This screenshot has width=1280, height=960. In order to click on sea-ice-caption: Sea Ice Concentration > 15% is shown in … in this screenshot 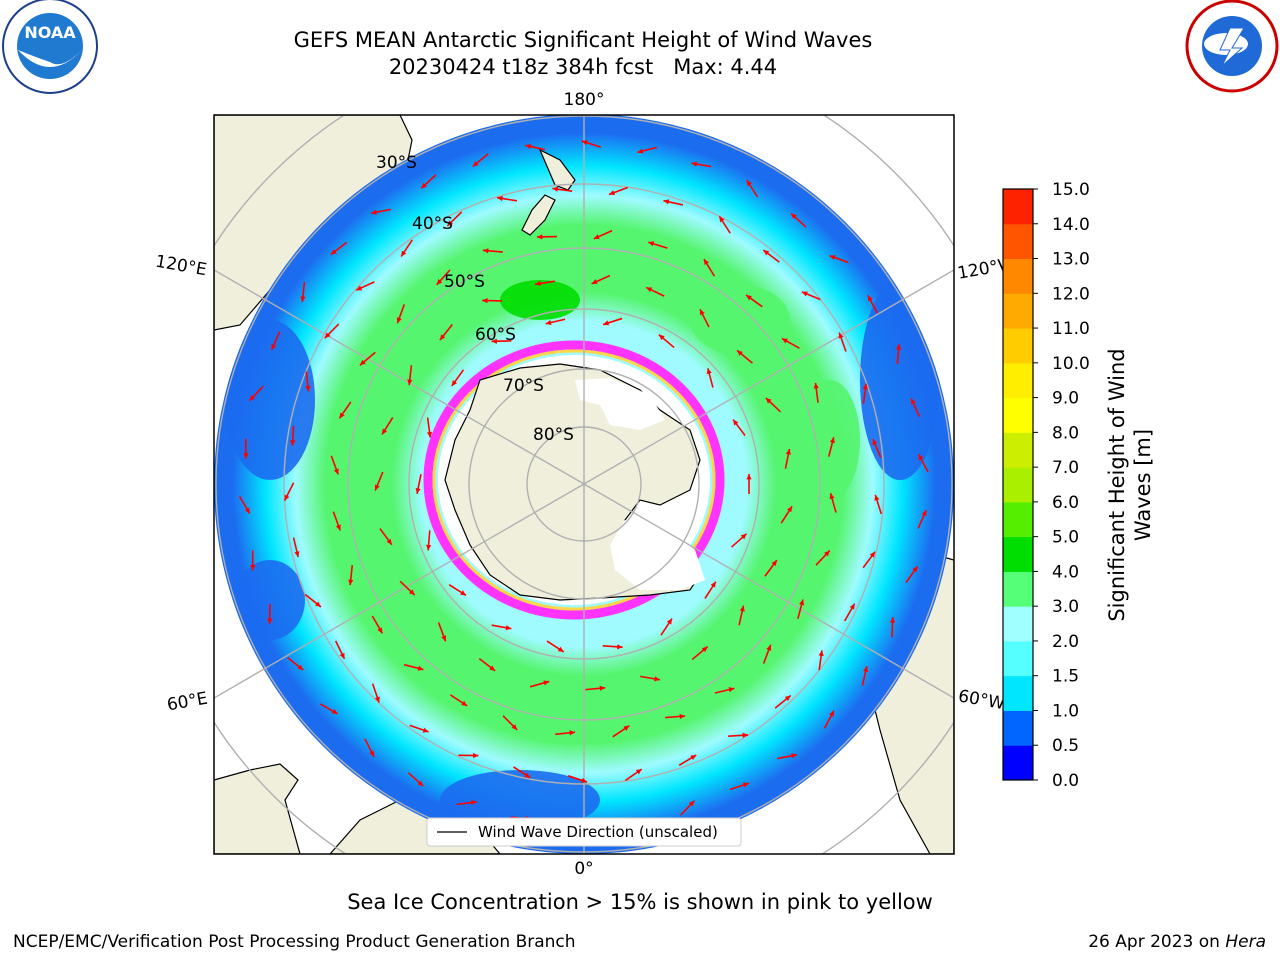, I will do `click(640, 902)`.